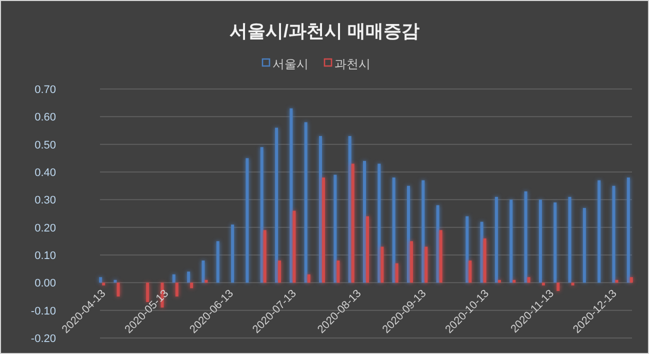  I want to click on legend-label: 과천시, so click(352, 64).